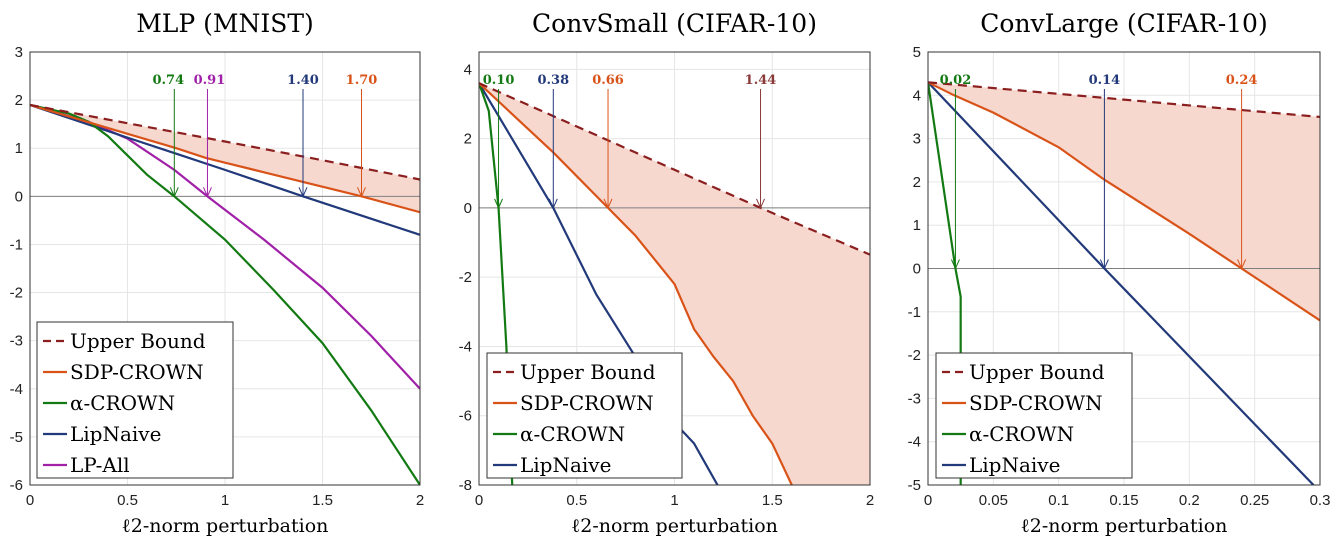  I want to click on x-tick-label: 0.15, so click(1123, 500).